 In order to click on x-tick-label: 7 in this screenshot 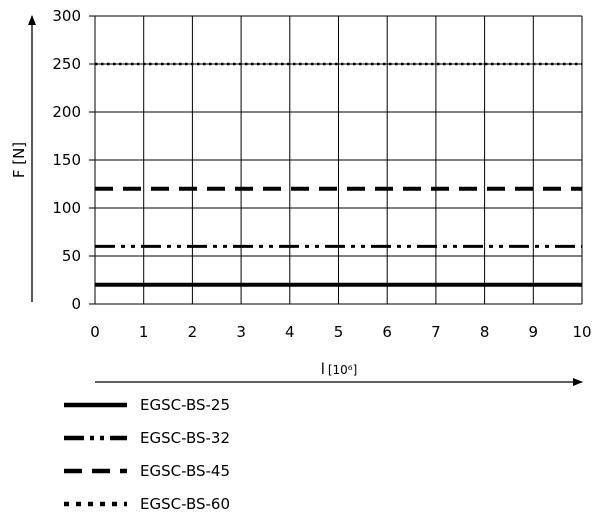, I will do `click(436, 332)`.